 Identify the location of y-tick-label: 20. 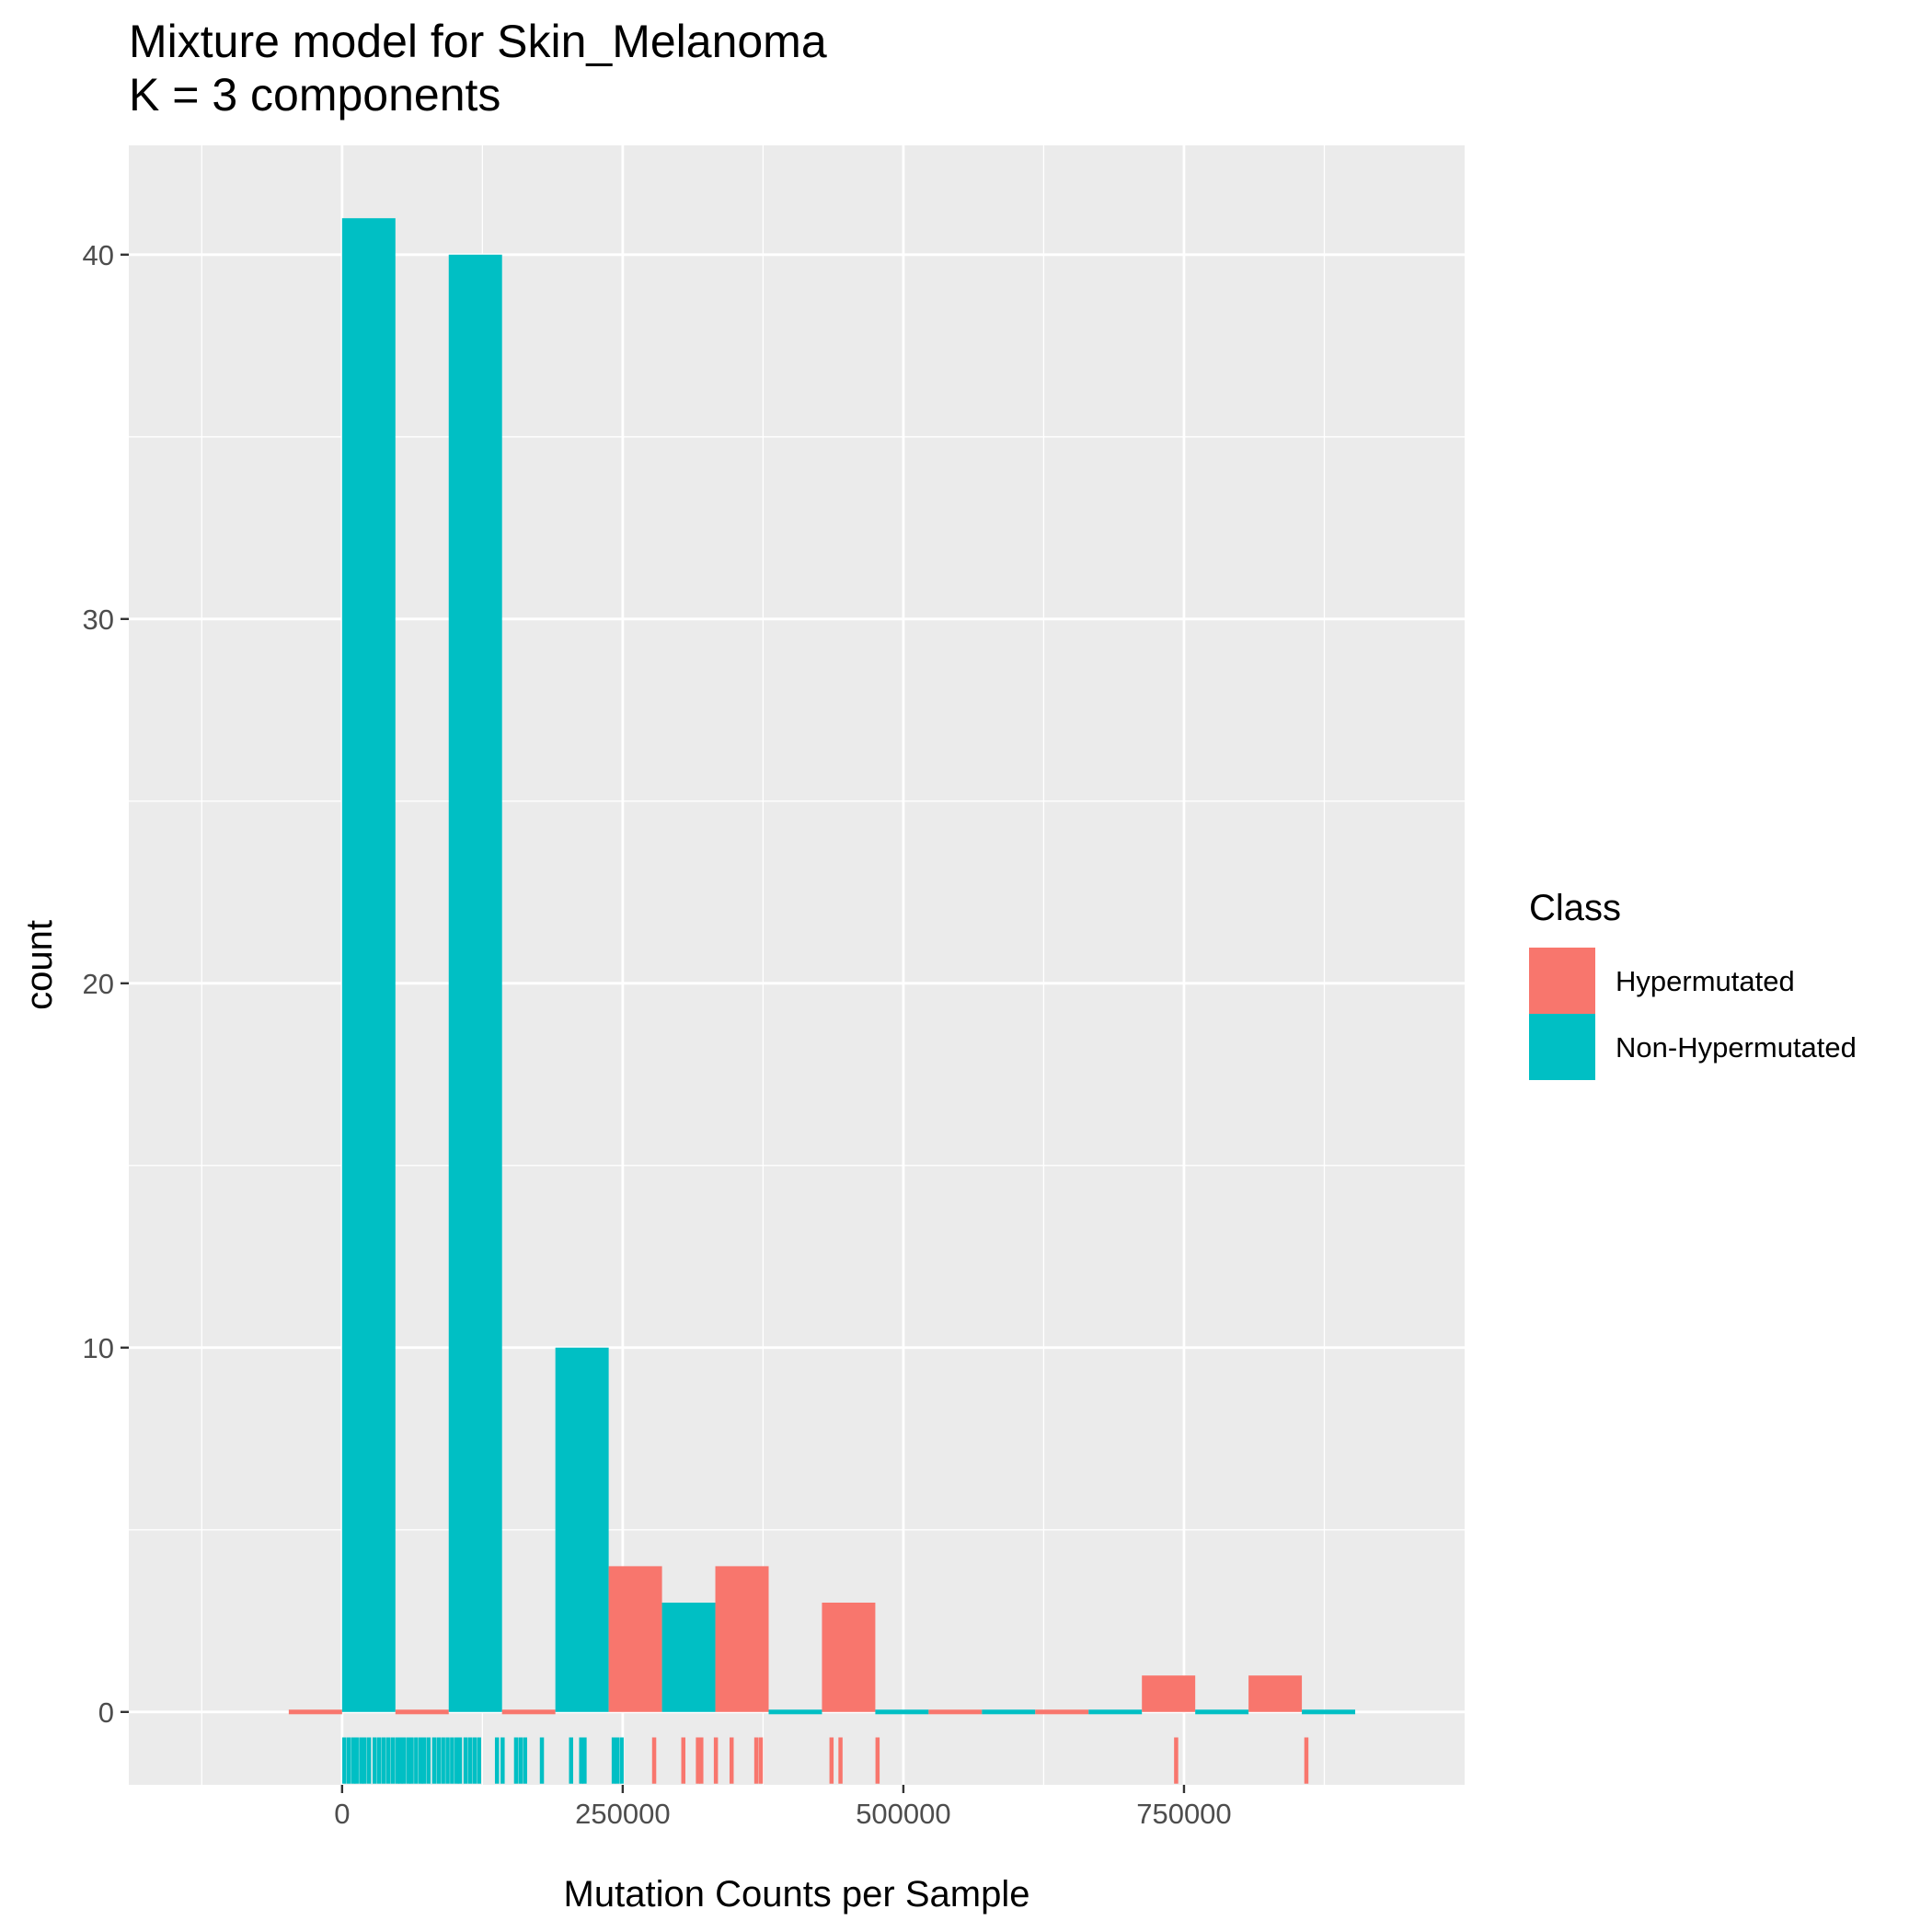
(98, 984).